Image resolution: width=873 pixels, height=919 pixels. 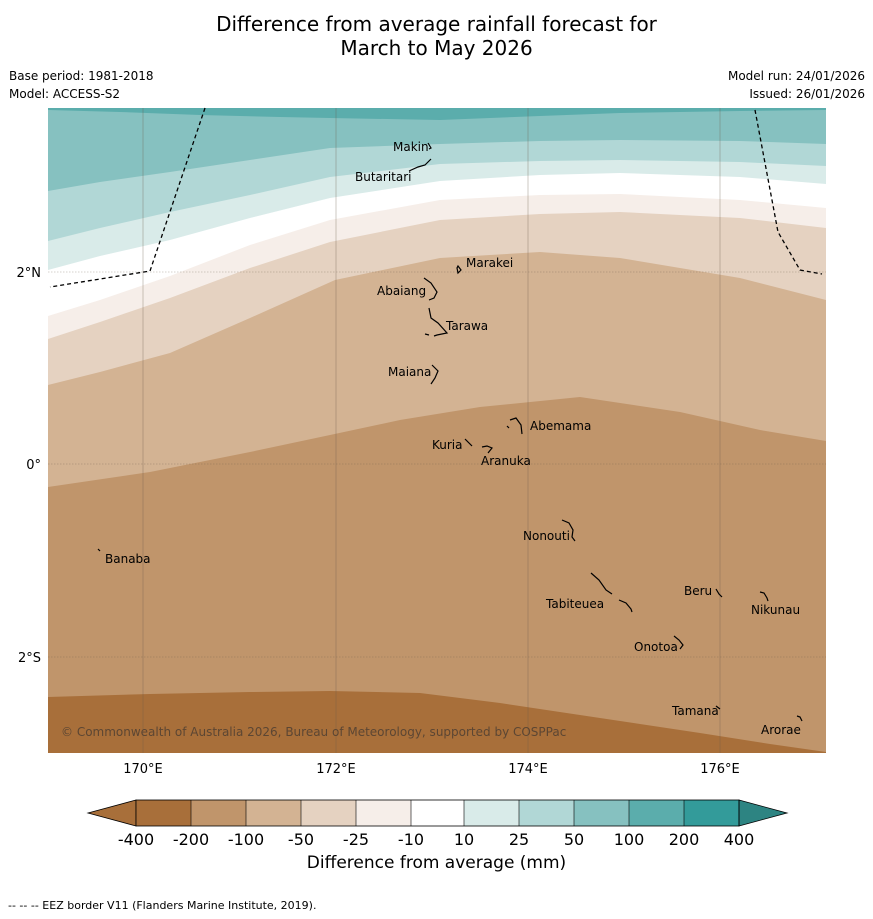 What do you see at coordinates (436, 48) in the screenshot?
I see `title-line-2: March to May 2026` at bounding box center [436, 48].